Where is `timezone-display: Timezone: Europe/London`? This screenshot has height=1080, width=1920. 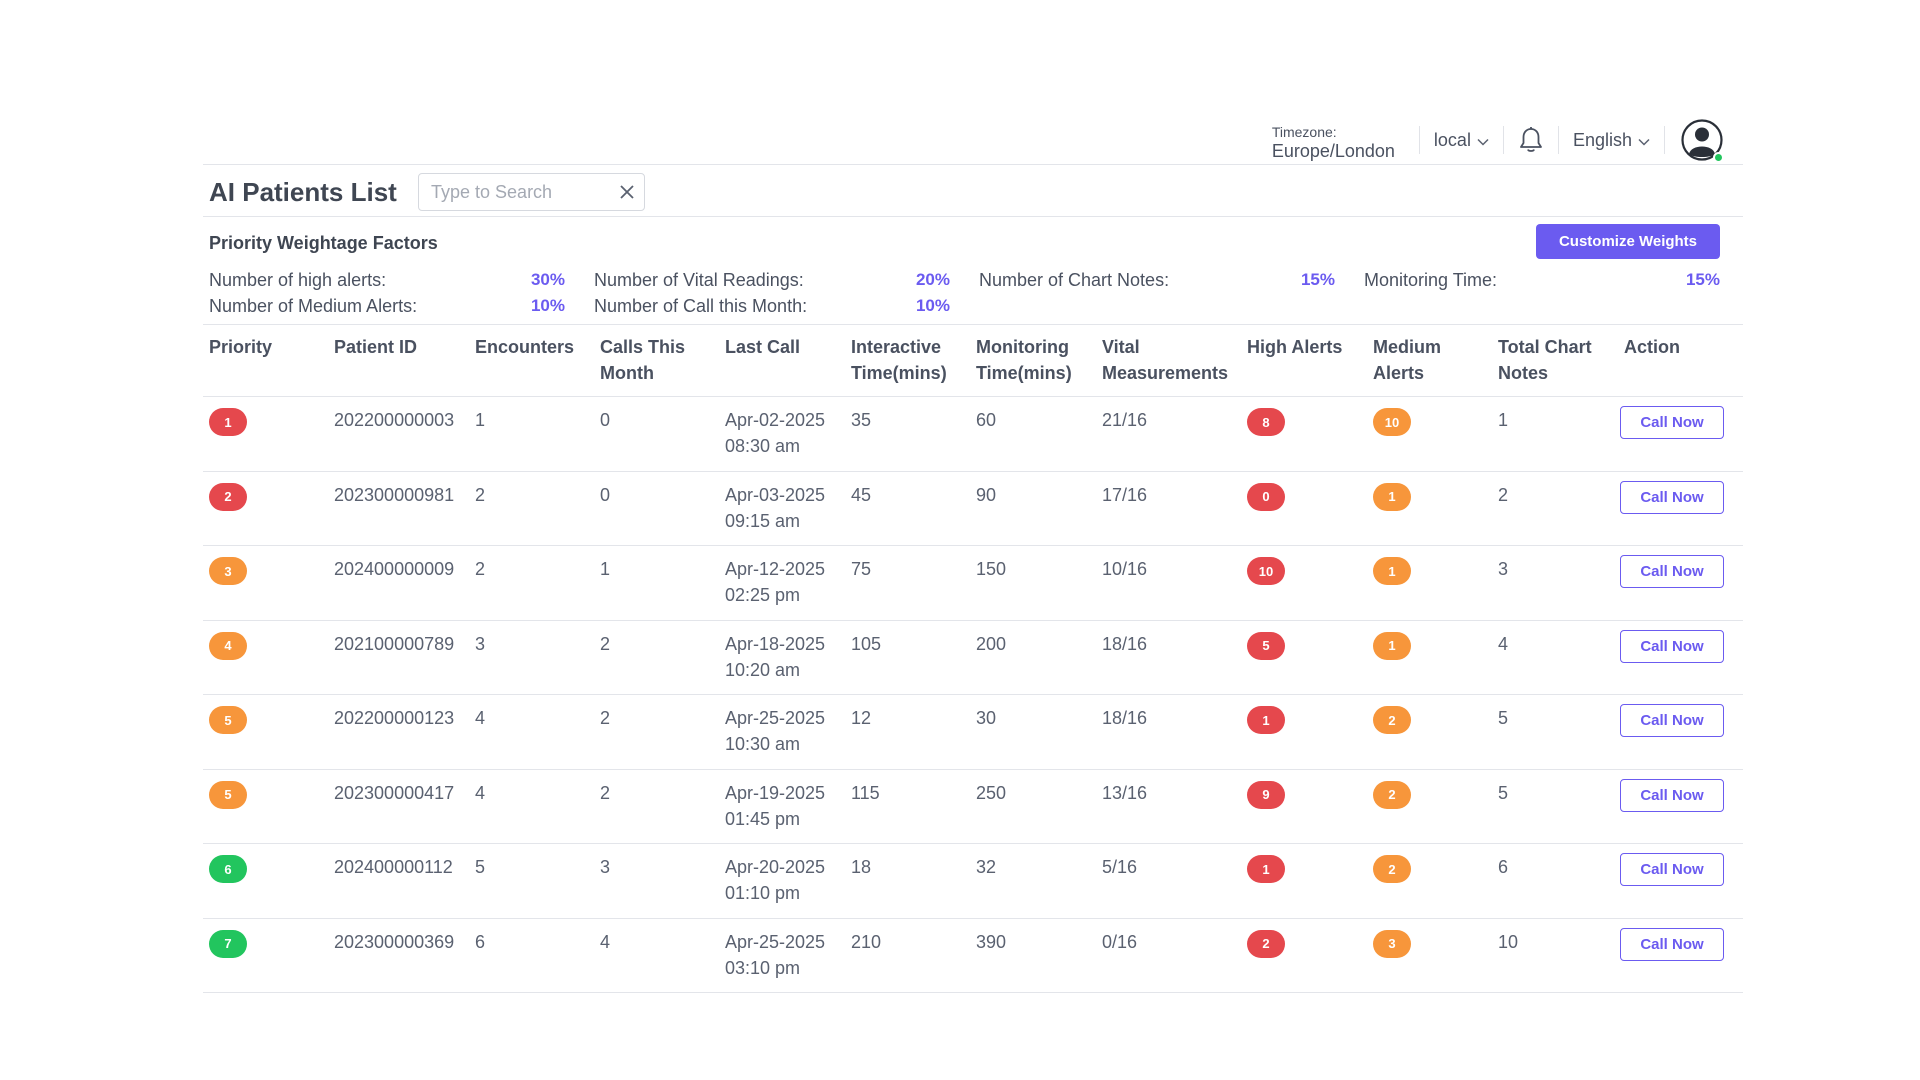 timezone-display: Timezone: Europe/London is located at coordinates (1338, 140).